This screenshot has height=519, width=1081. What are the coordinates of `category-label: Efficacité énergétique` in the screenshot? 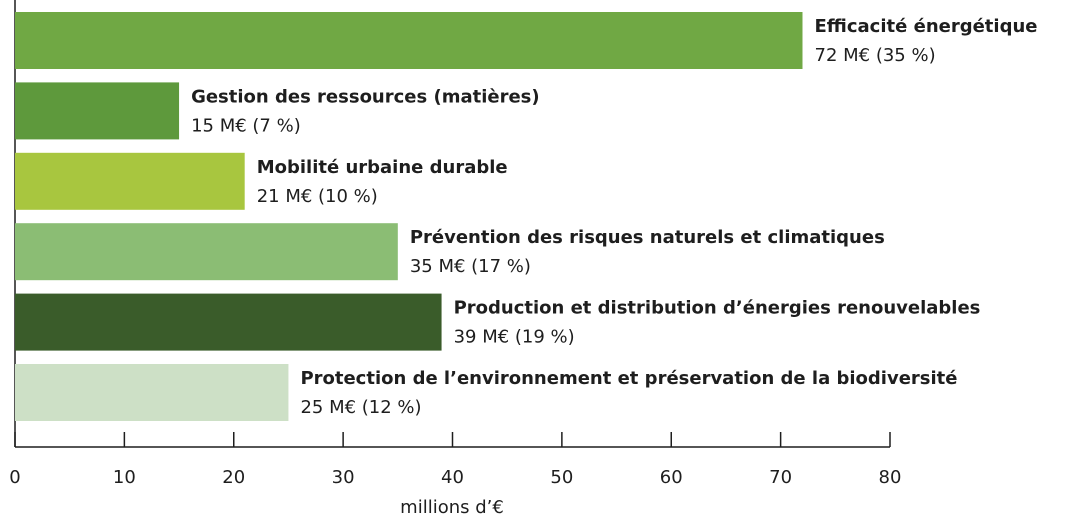 It's located at (926, 26).